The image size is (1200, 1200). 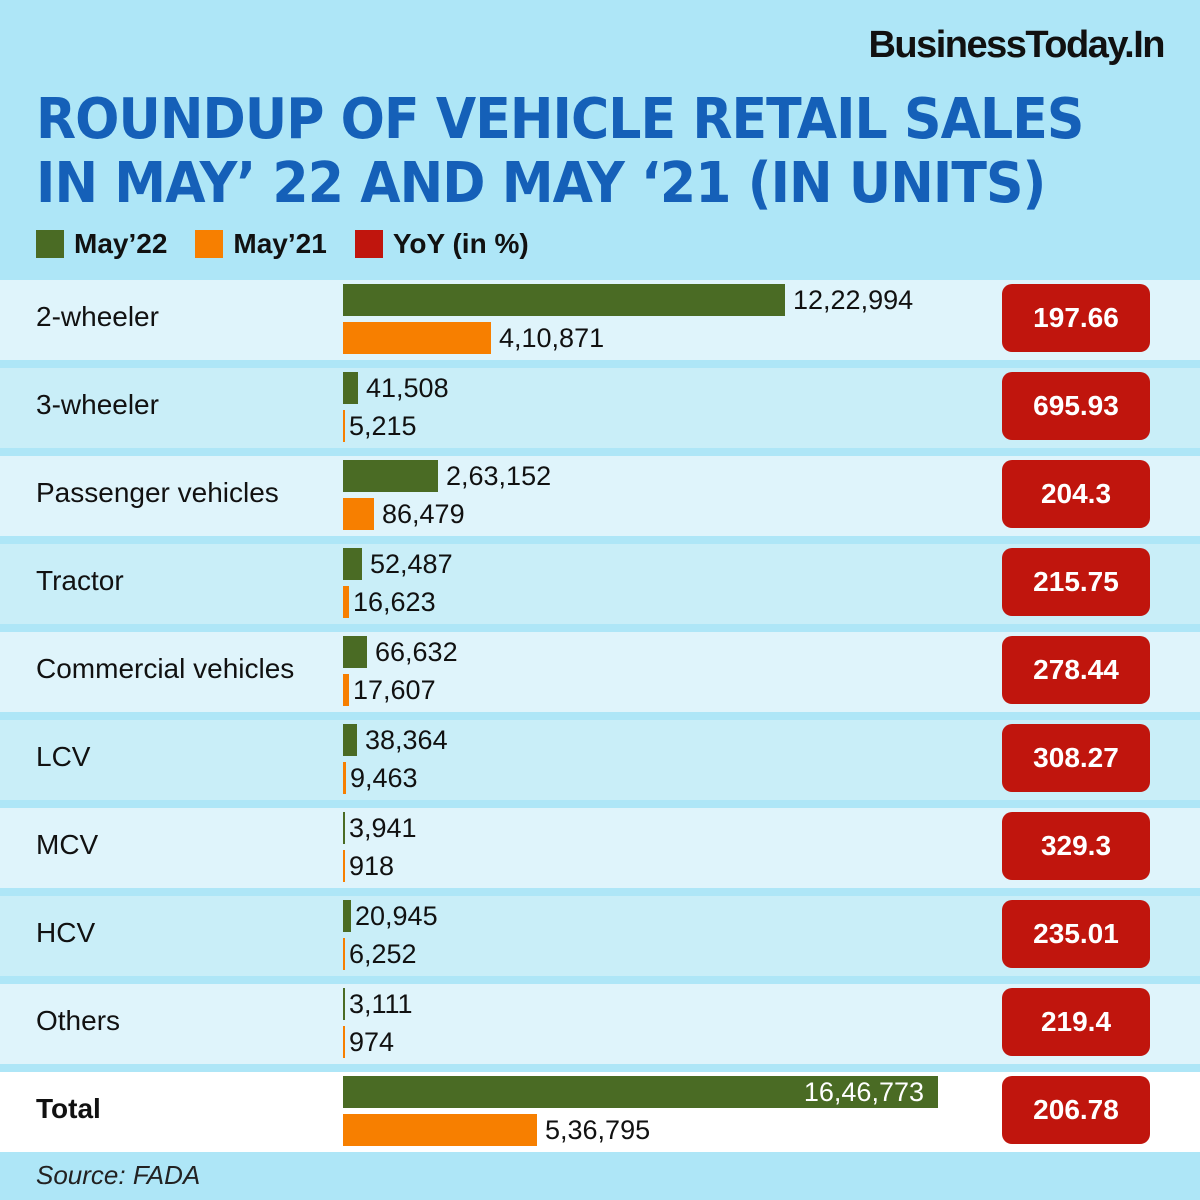 What do you see at coordinates (600, 760) in the screenshot?
I see `chart-row: LCV 38,364 9,463 308.27` at bounding box center [600, 760].